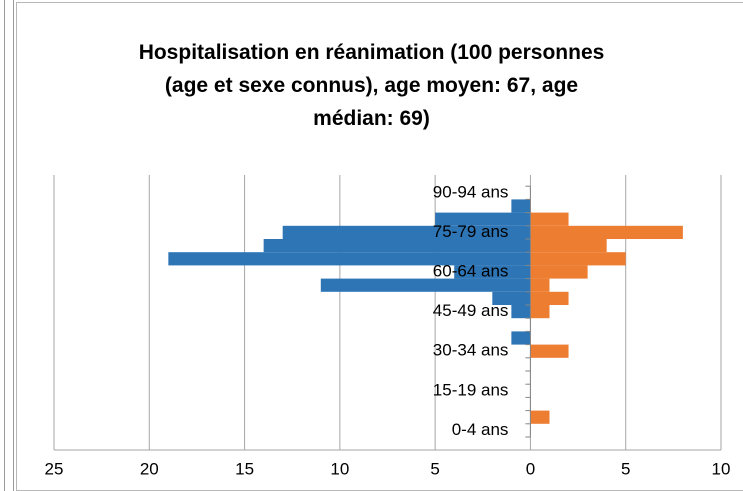 The width and height of the screenshot is (743, 491). What do you see at coordinates (471, 191) in the screenshot?
I see `y-tick-label: 90-94 ans` at bounding box center [471, 191].